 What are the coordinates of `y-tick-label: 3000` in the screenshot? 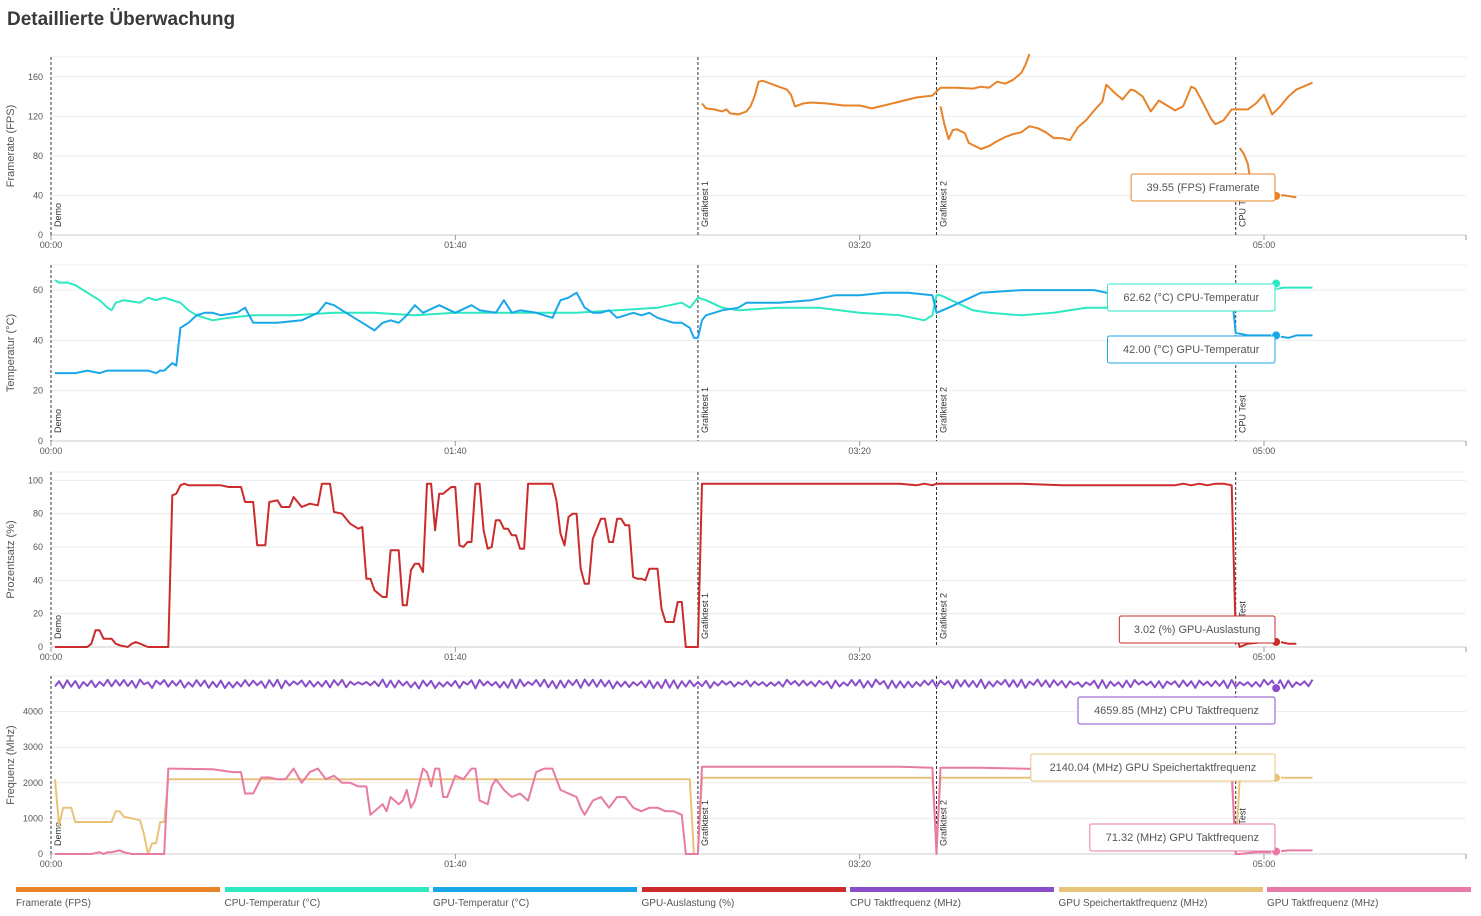 It's located at (33, 747).